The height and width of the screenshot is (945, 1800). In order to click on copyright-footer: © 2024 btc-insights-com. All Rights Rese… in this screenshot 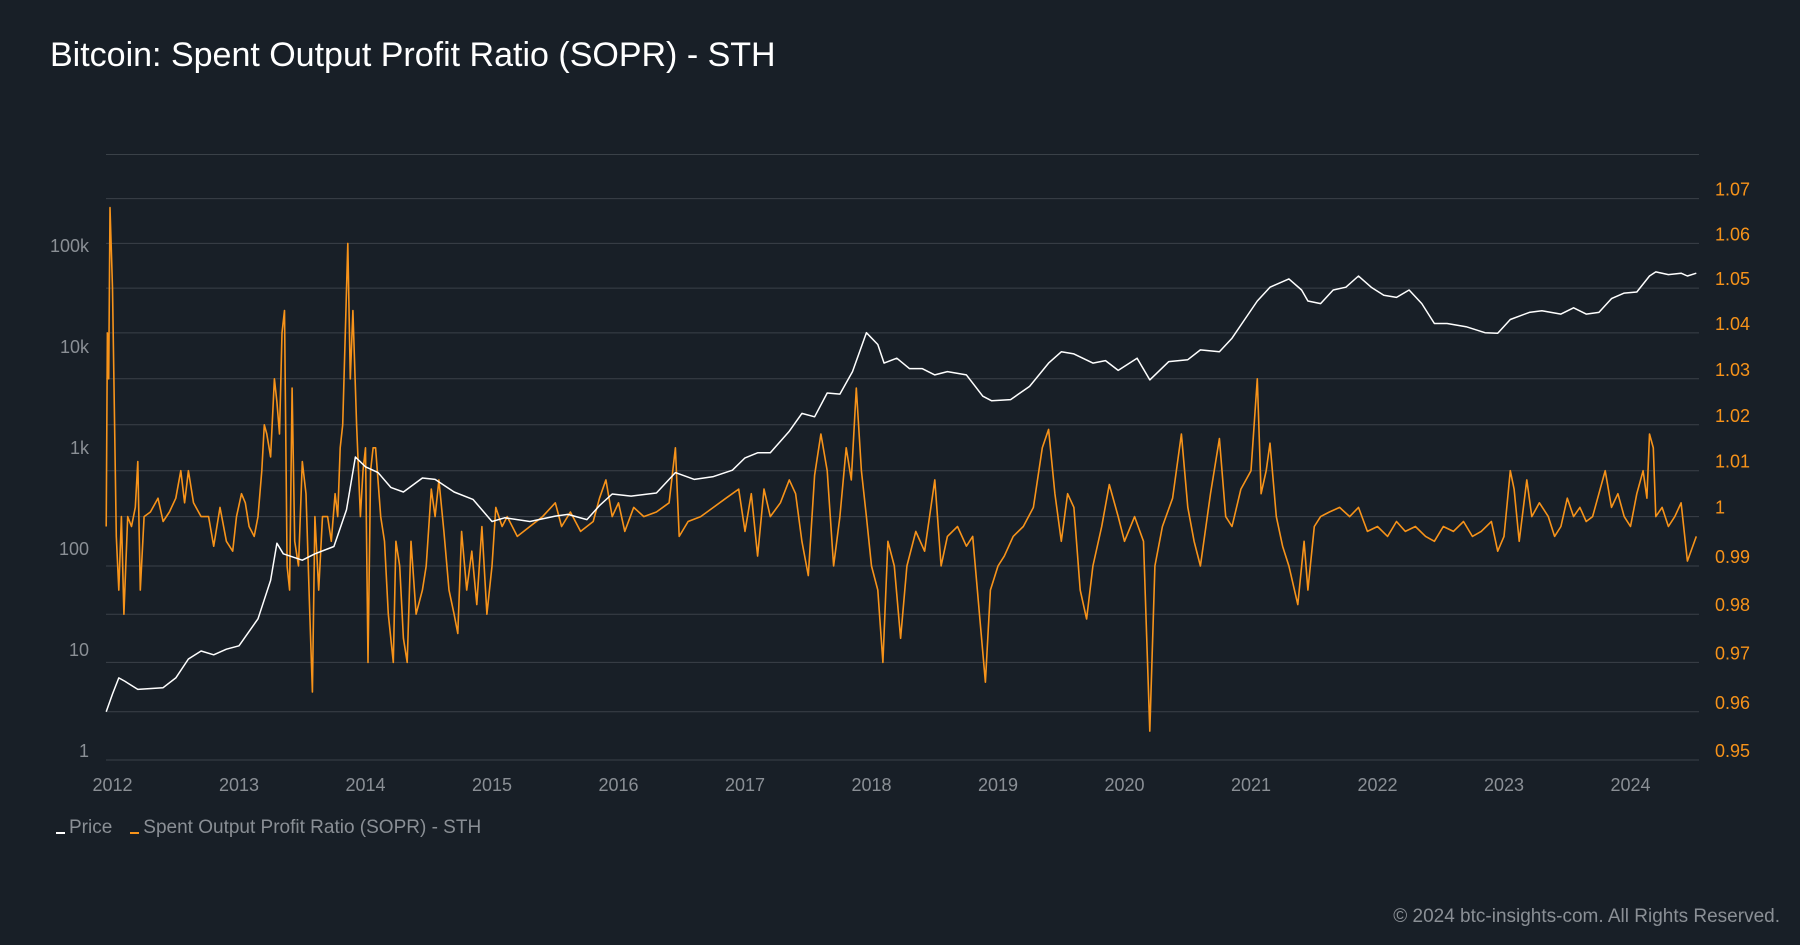, I will do `click(1586, 916)`.